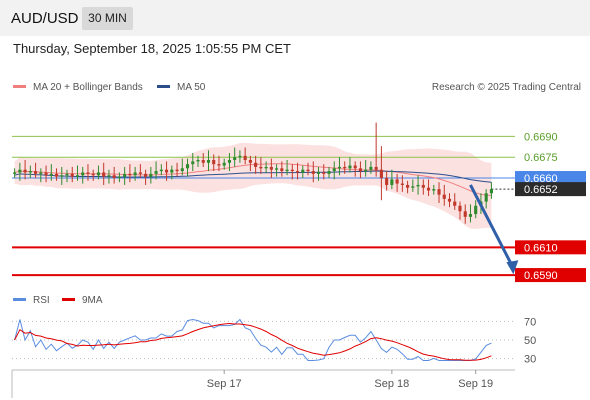 This screenshot has height=400, width=590. What do you see at coordinates (19, 86) in the screenshot?
I see `legend-swatch-ma20` at bounding box center [19, 86].